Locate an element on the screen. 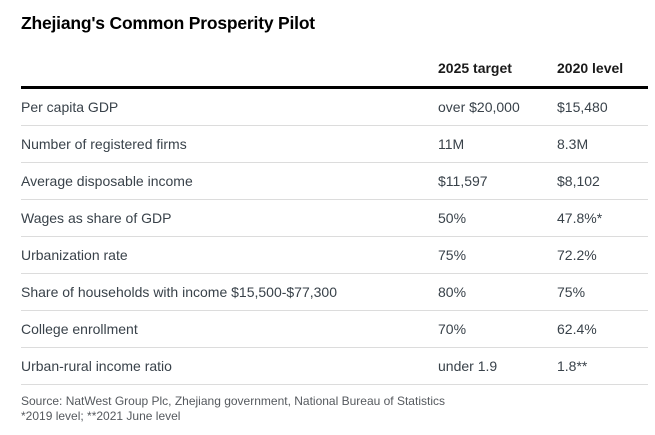 Image resolution: width=655 pixels, height=435 pixels. target-value: 50% is located at coordinates (452, 218).